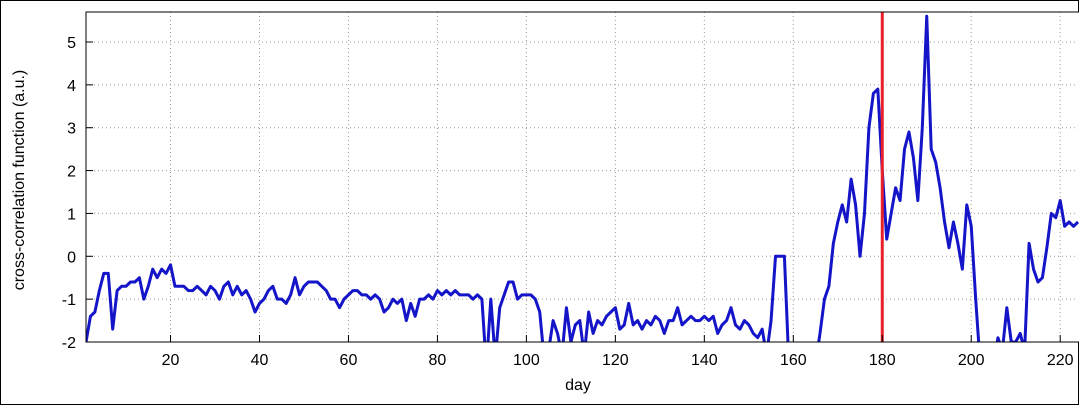 The height and width of the screenshot is (405, 1079). What do you see at coordinates (971, 360) in the screenshot?
I see `x-tick-label: 200` at bounding box center [971, 360].